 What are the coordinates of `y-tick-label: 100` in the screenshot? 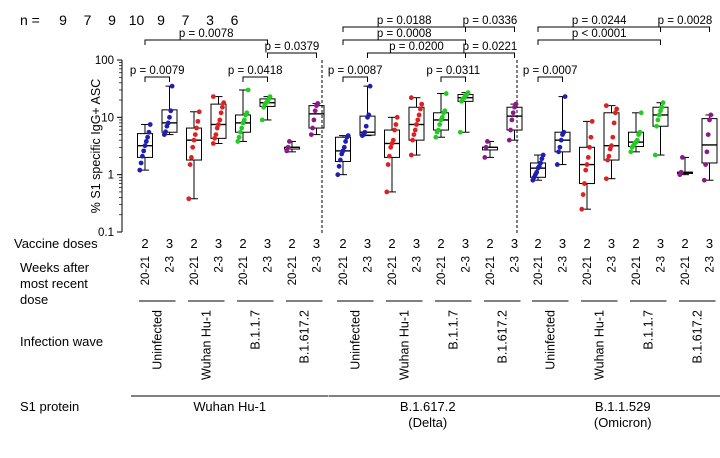 It's located at (104, 61).